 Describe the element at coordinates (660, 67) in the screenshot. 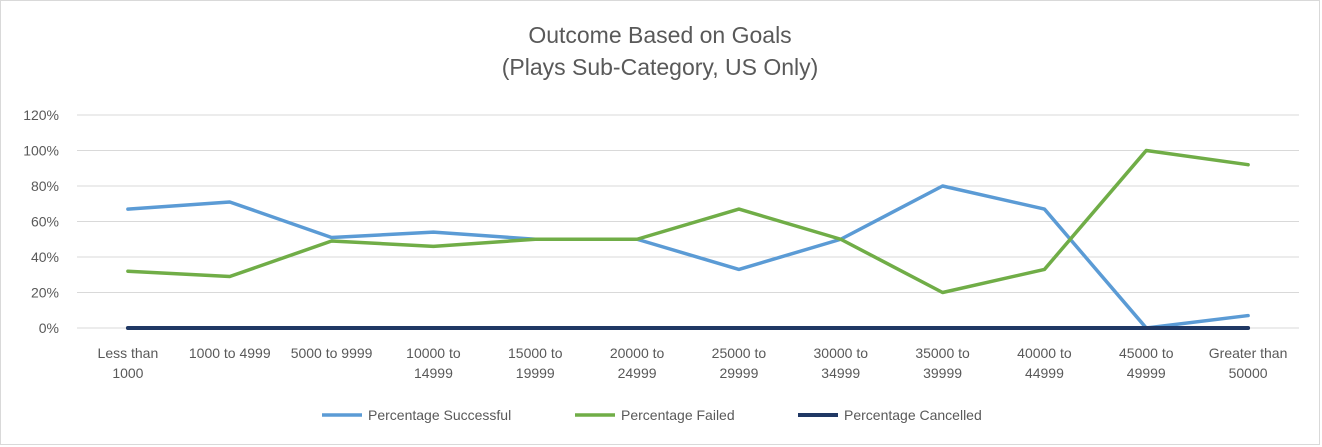

I see `chart-subtitle: (Plays Sub-Category, US Only)` at that location.